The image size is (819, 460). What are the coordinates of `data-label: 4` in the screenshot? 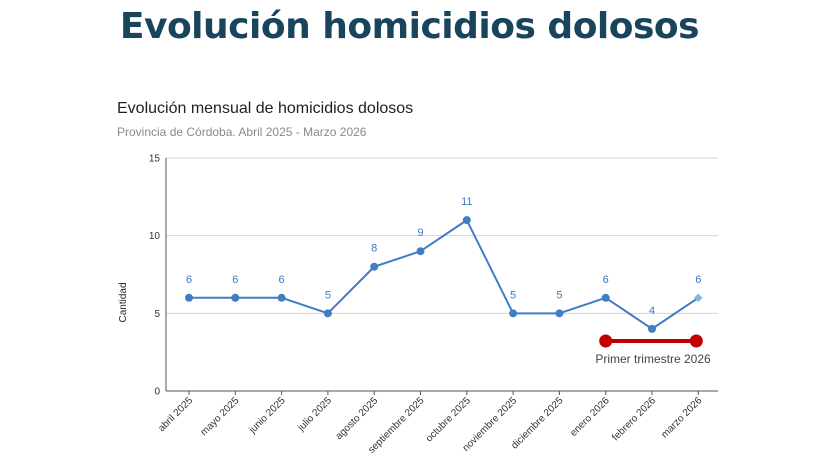 It's located at (652, 311).